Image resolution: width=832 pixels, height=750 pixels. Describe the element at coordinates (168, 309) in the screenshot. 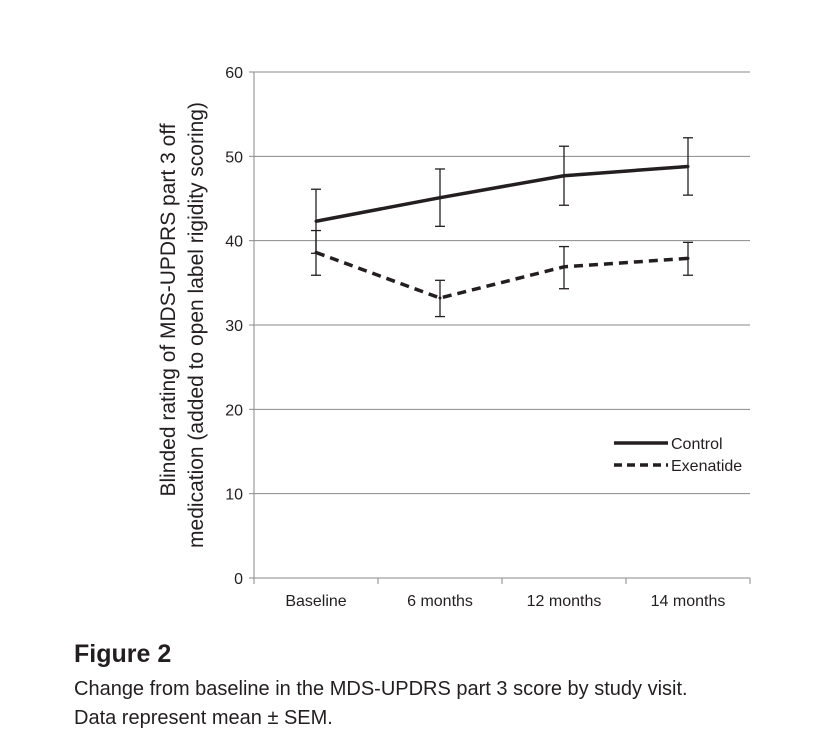

I see `y-axis-label-line1: Blinded rating of MDS-UPDRS part 3 off` at that location.